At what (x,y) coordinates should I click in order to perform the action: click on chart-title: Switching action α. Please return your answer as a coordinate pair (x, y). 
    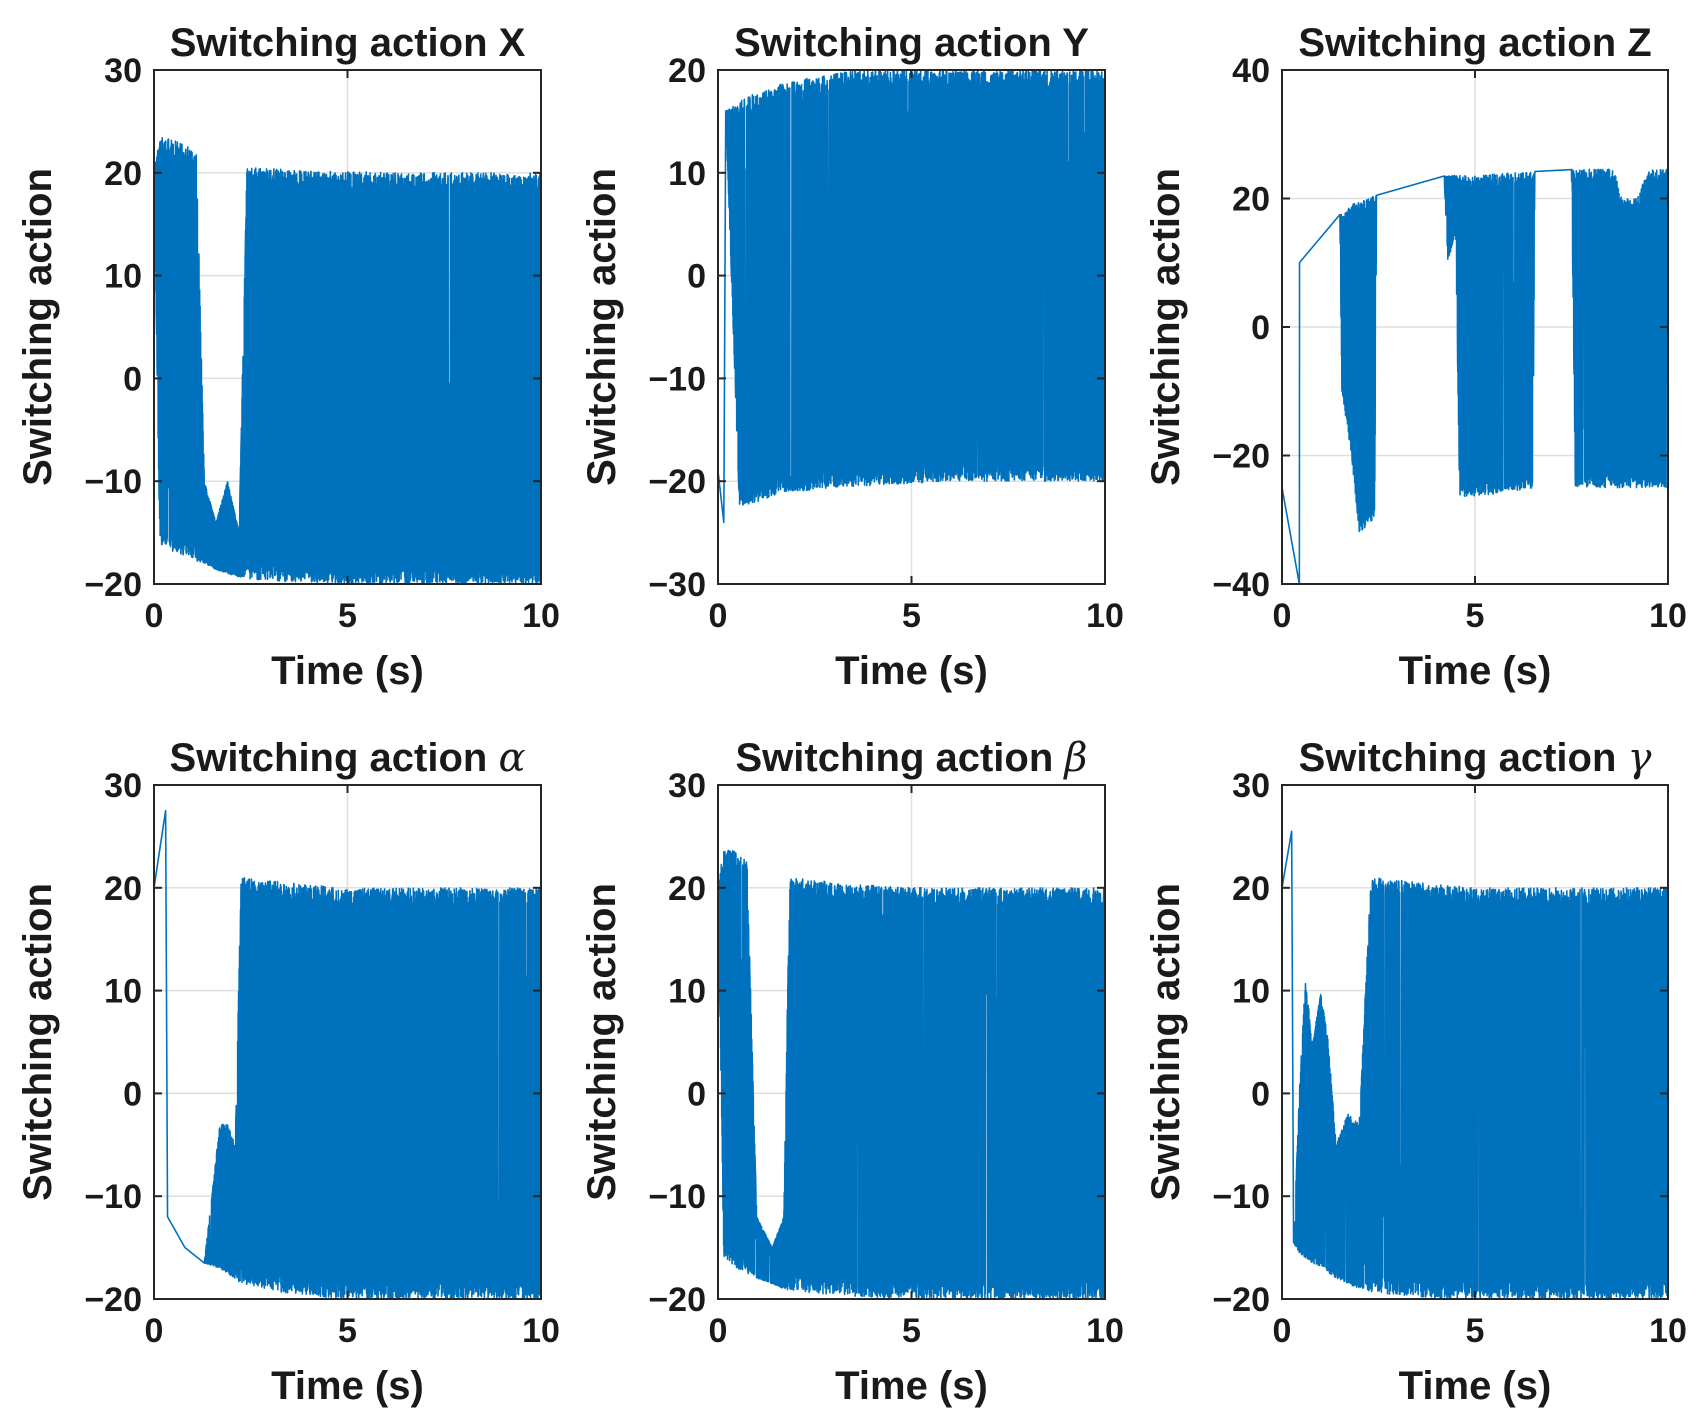
    Looking at the image, I should click on (348, 758).